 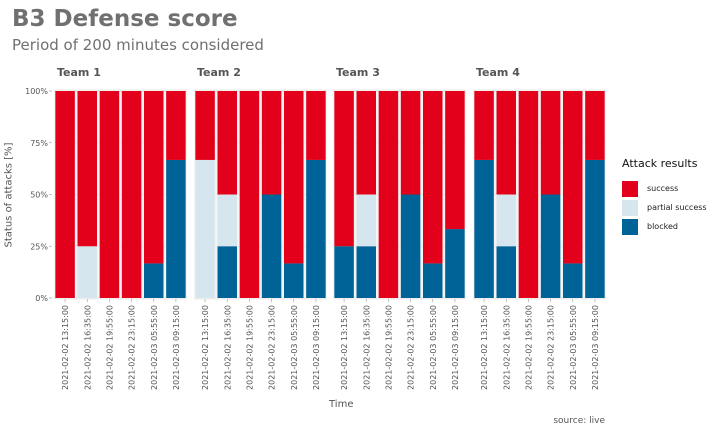 I want to click on legend-label-success: success, so click(x=663, y=188).